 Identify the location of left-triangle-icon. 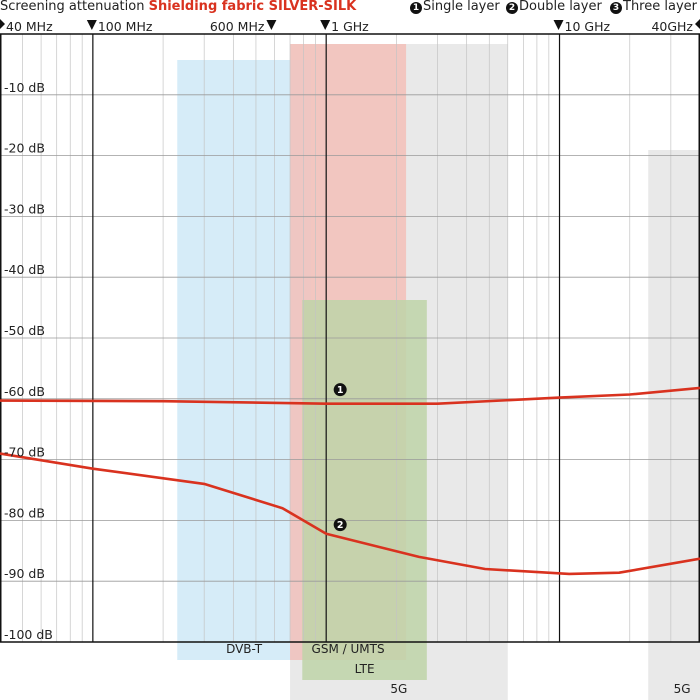
(697, 24).